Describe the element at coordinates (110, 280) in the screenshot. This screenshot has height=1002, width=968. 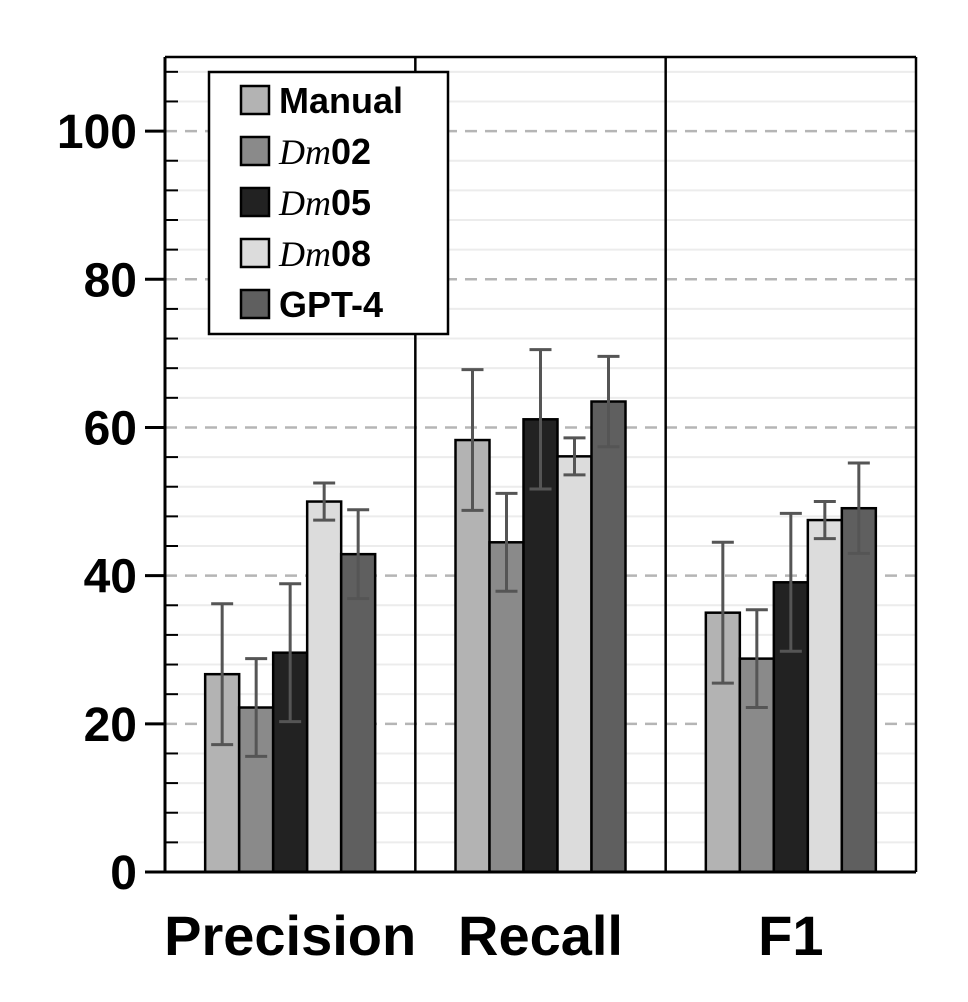
I see `y-tick-label: 80` at that location.